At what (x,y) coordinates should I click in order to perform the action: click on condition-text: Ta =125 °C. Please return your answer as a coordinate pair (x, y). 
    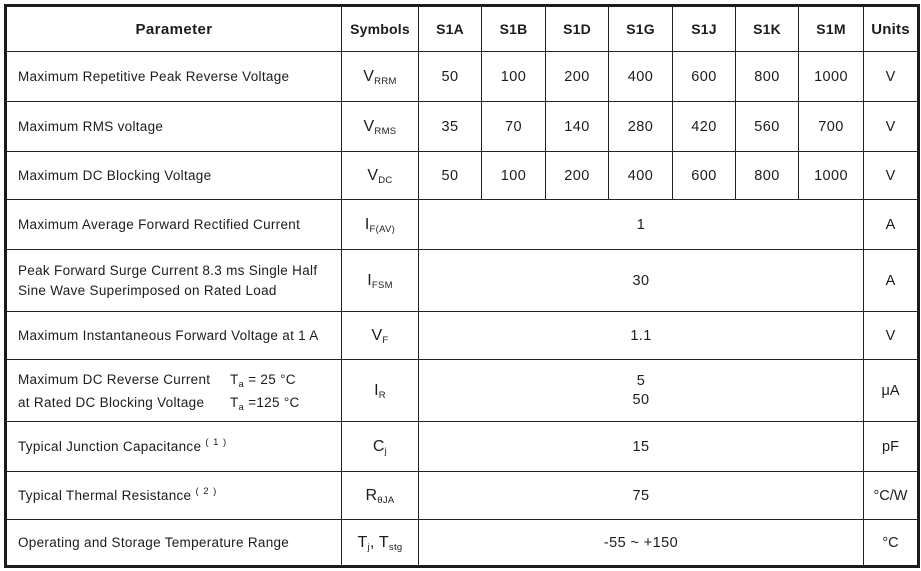
    Looking at the image, I should click on (265, 402).